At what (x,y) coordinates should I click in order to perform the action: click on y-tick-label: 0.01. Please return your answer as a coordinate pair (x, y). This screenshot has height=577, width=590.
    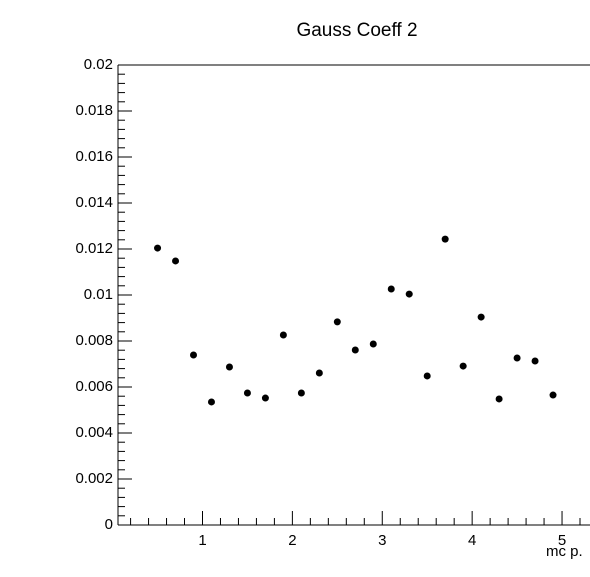
    Looking at the image, I should click on (98, 294).